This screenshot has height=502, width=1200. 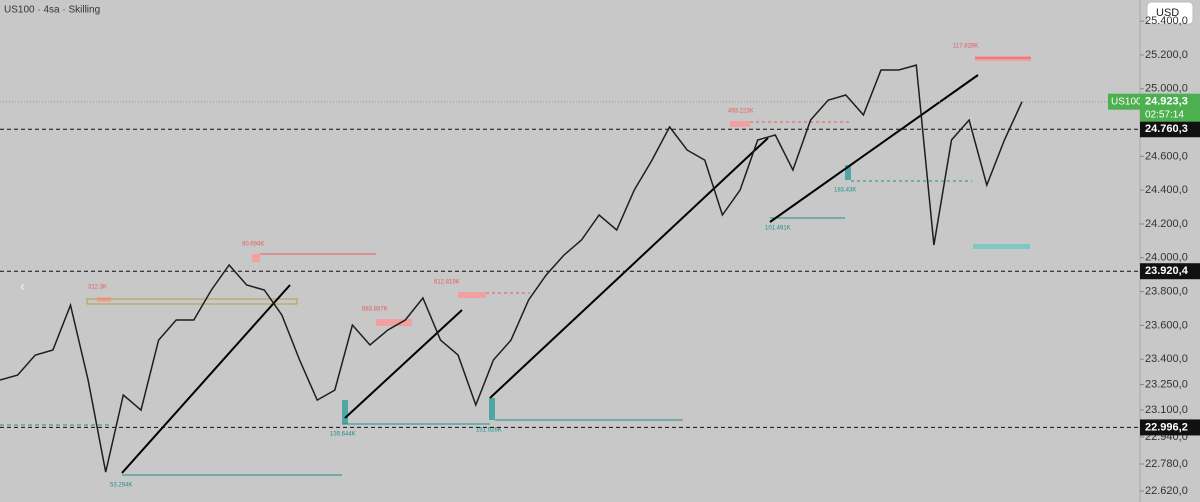 I want to click on y-tick-label: 25.200,0, so click(x=1166, y=55).